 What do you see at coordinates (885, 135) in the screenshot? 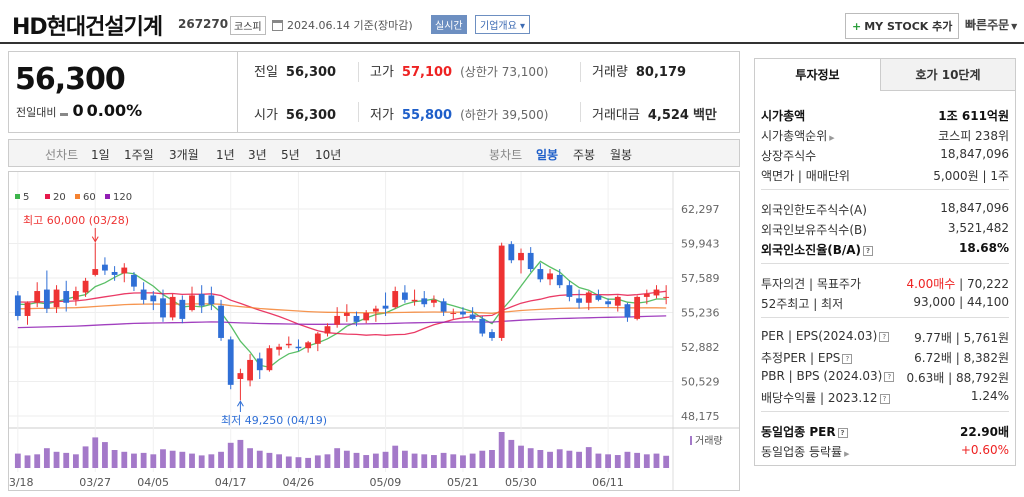
I see `cap-rank-row: 시가총액순위 ▶ 코스피 238위` at bounding box center [885, 135].